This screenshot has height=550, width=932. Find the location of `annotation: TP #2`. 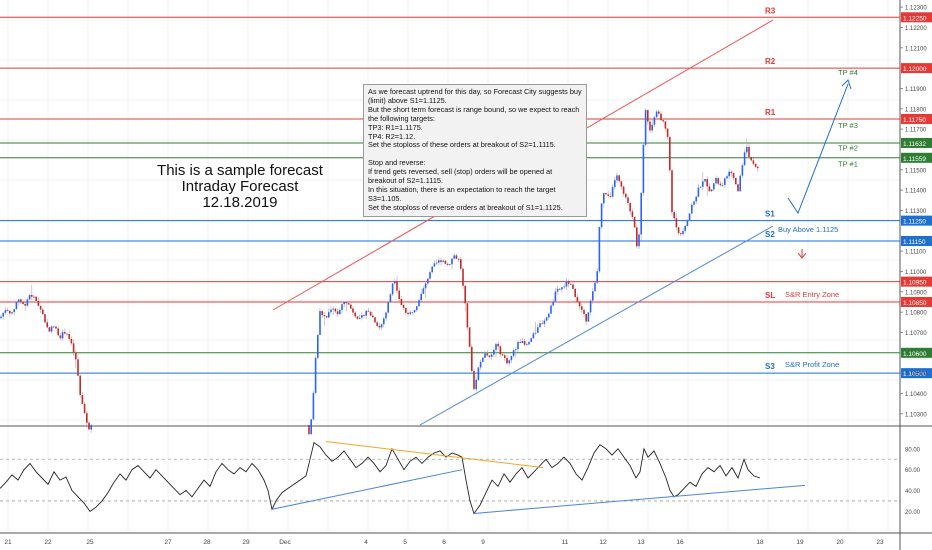

annotation: TP #2 is located at coordinates (848, 147).